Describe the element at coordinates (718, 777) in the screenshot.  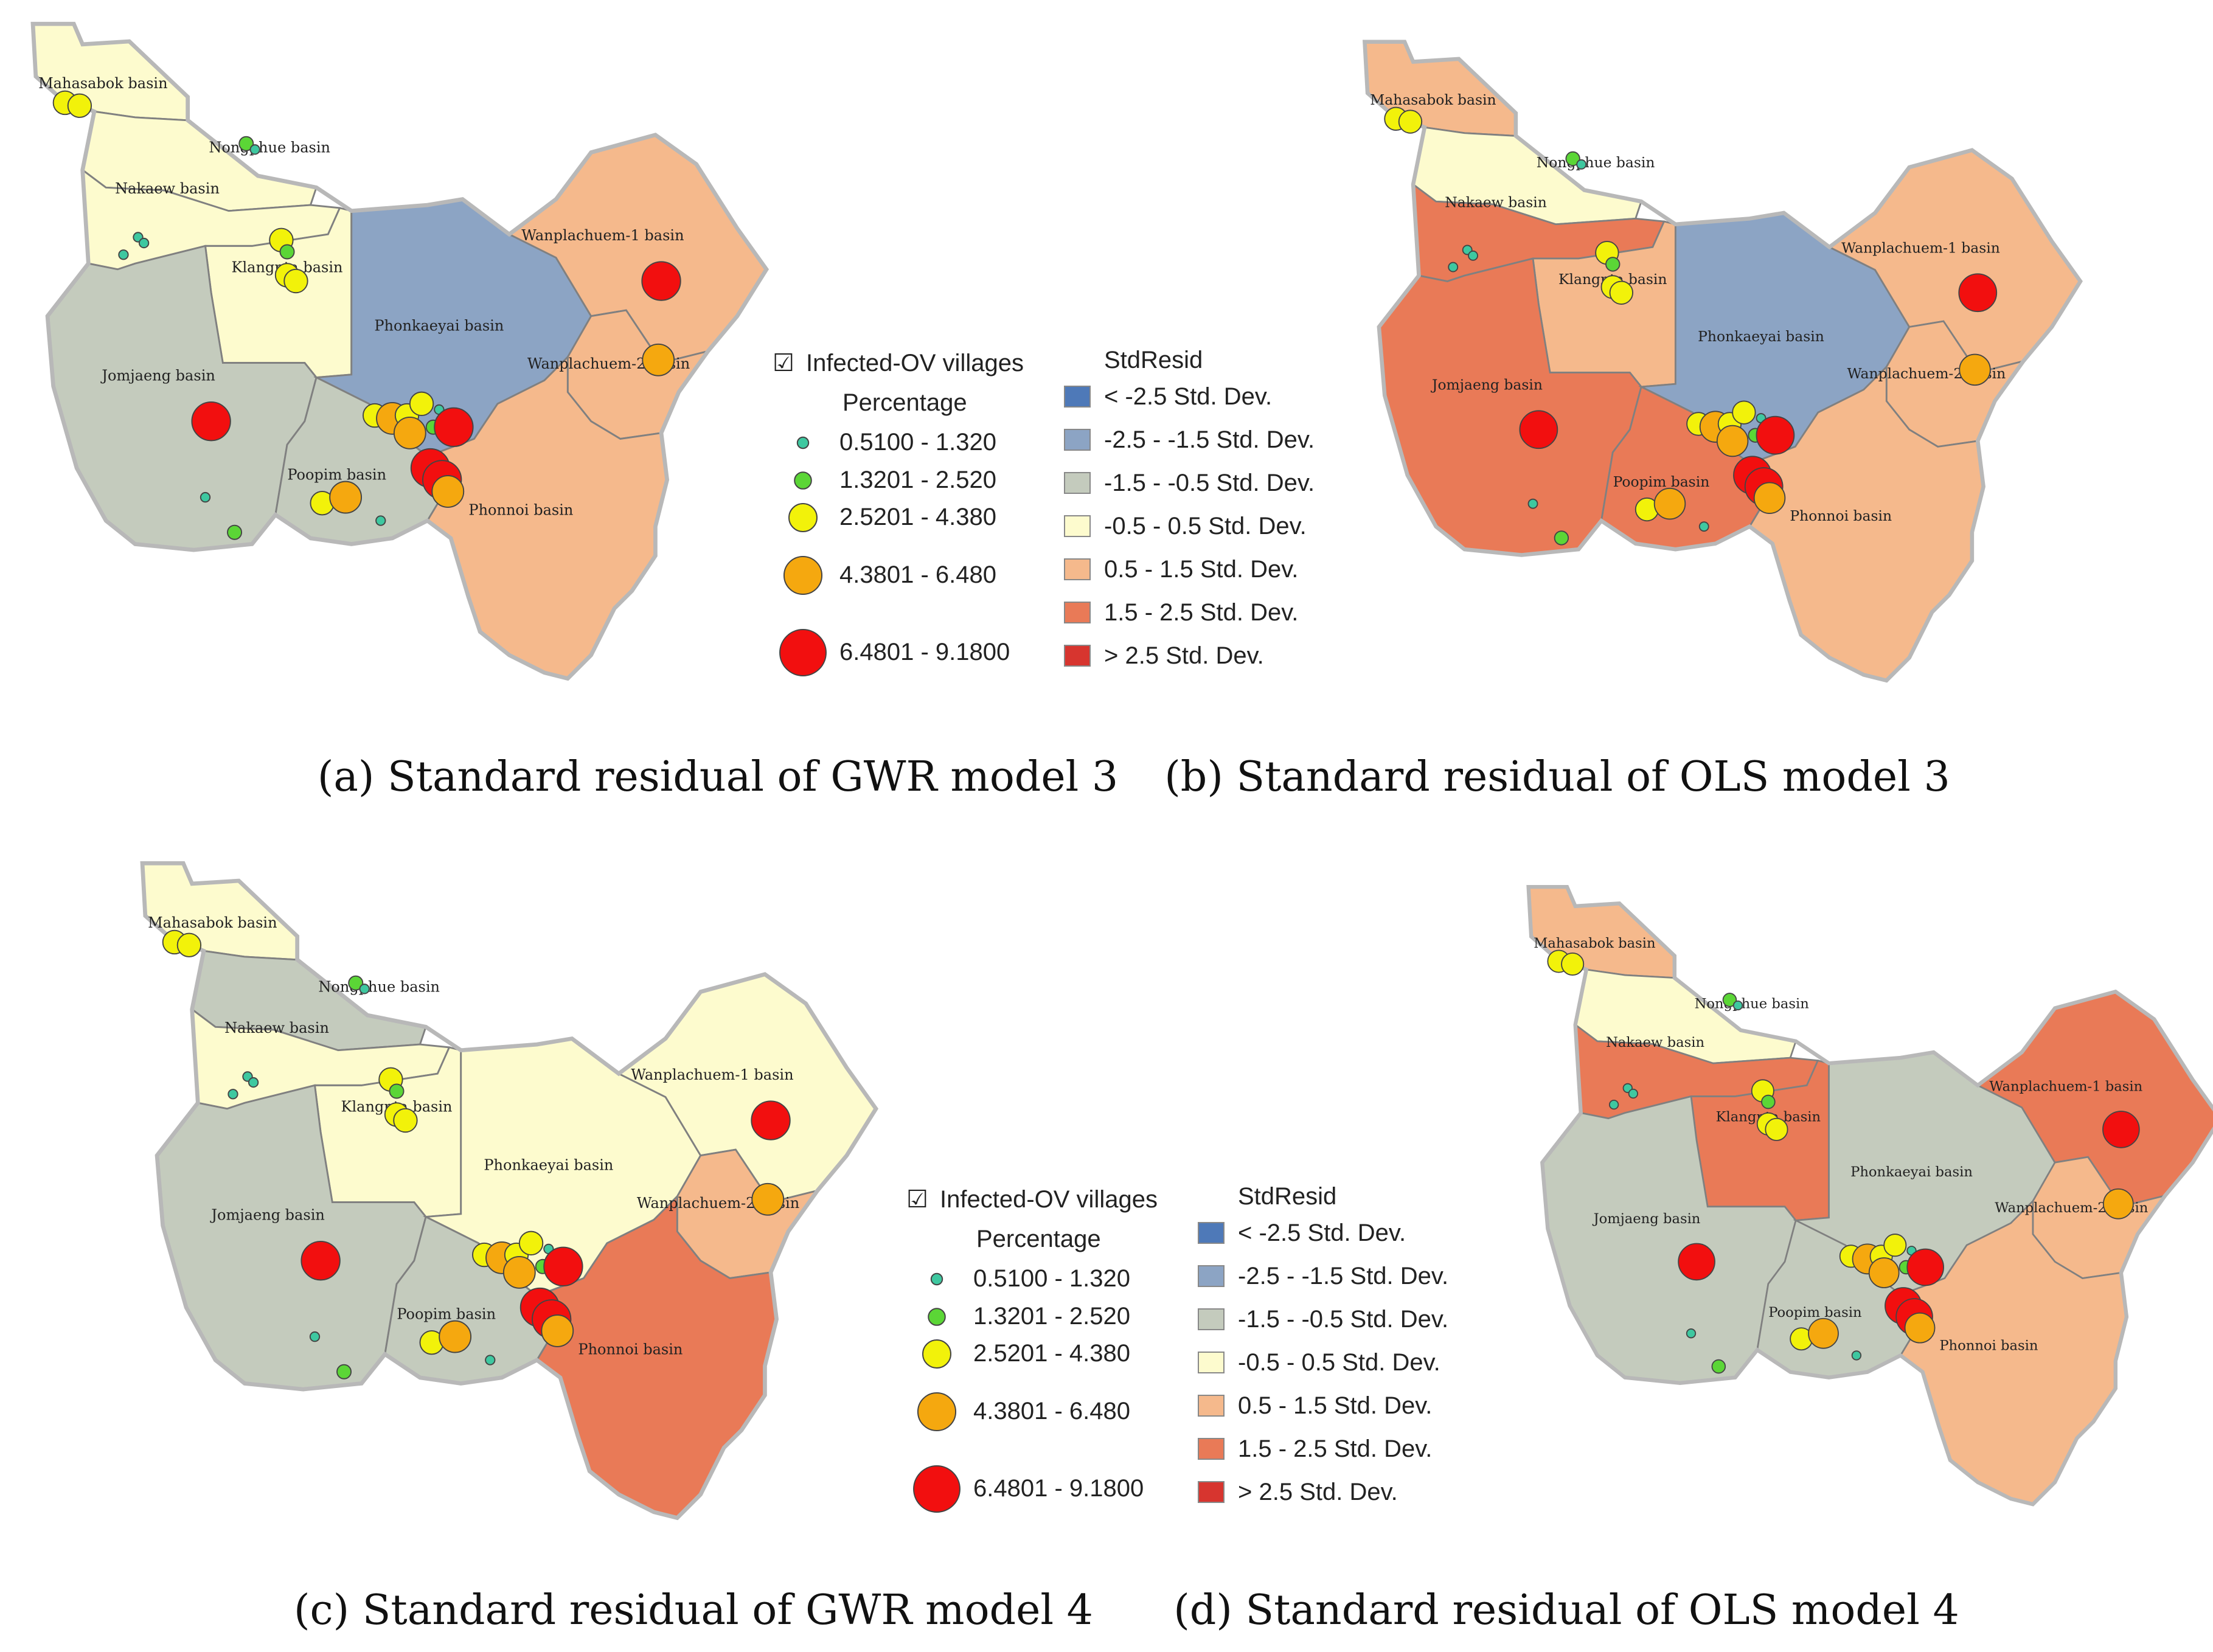
I see `caption-a: (a) Standard residual of GWR model 3` at that location.